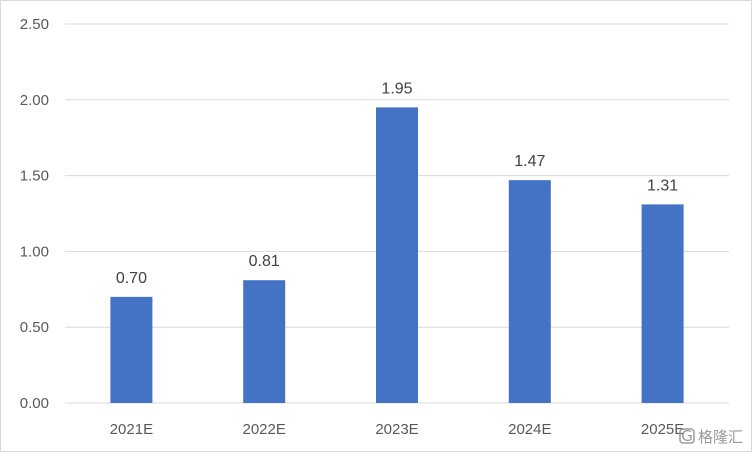 This screenshot has width=752, height=452. Describe the element at coordinates (34, 24) in the screenshot. I see `y-tick-label: 2.50` at that location.